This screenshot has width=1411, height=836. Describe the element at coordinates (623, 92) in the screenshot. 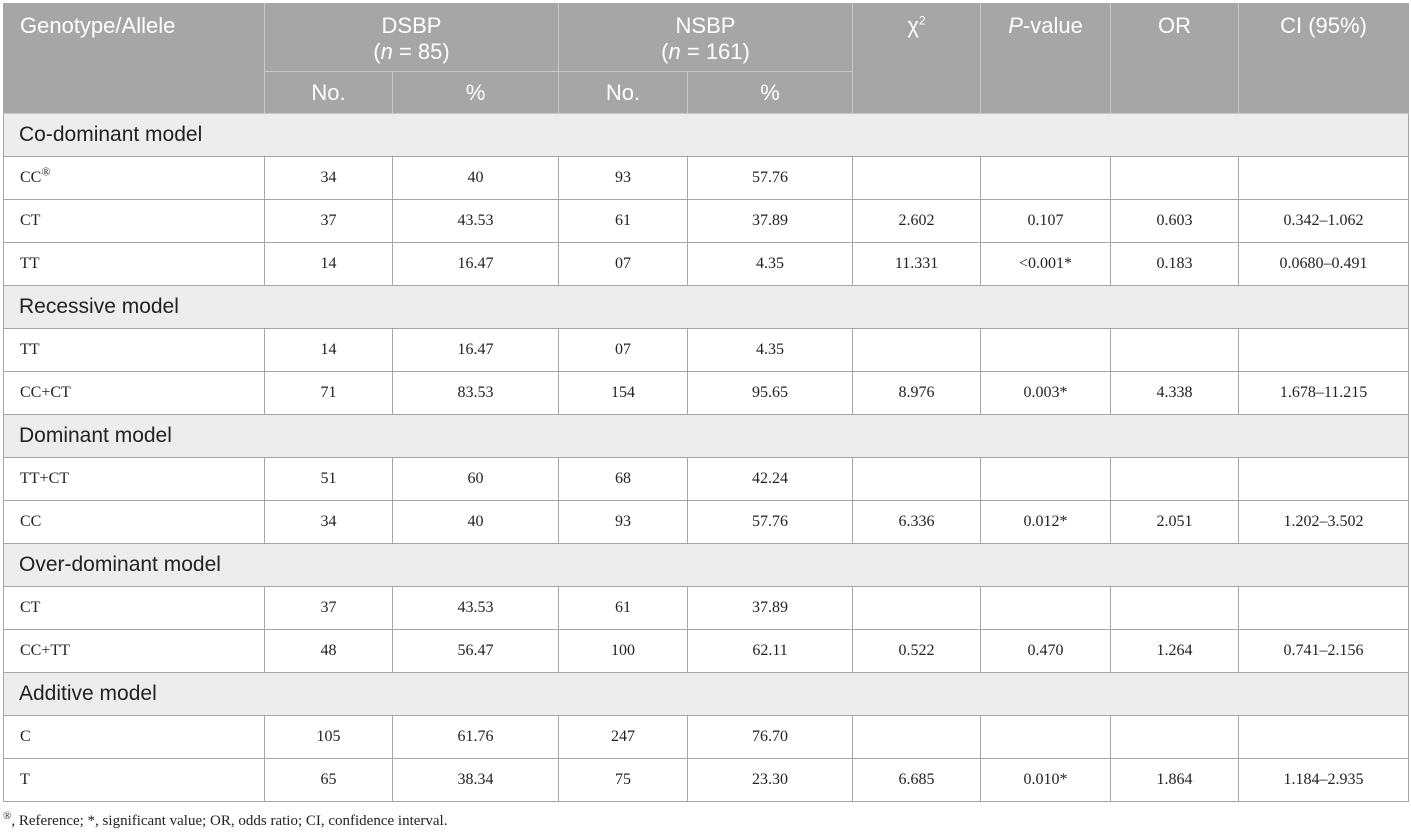

I see `header-nsbp-no: No.` at that location.